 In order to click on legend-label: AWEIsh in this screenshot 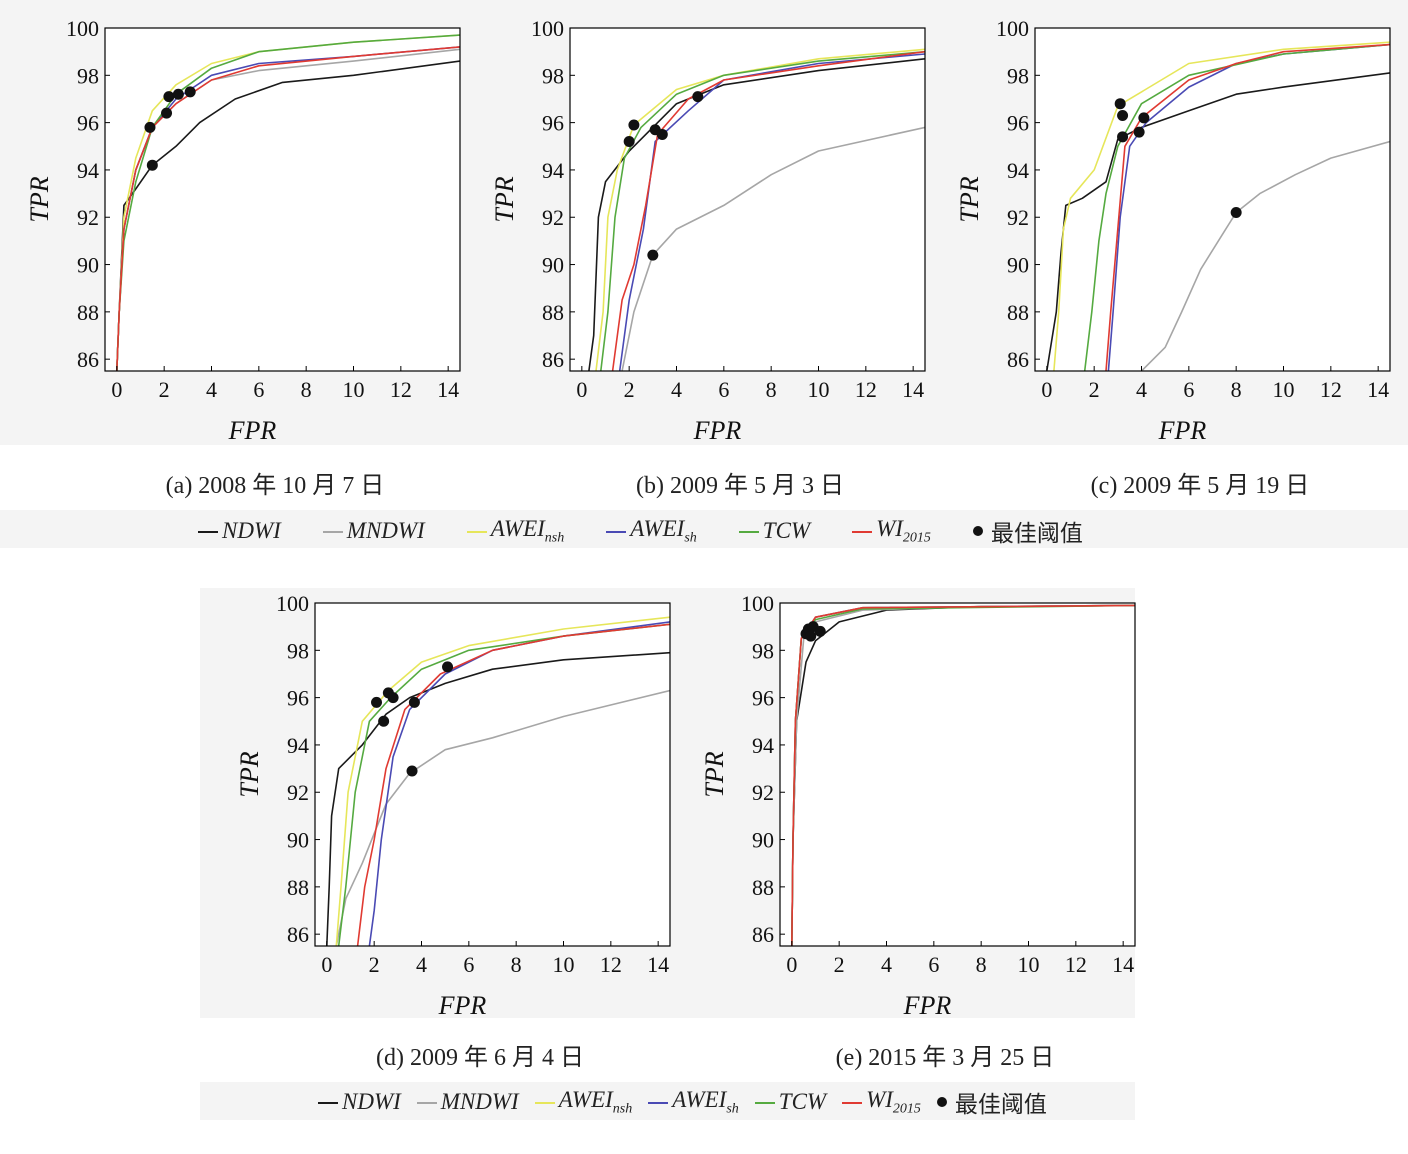, I will do `click(663, 530)`.